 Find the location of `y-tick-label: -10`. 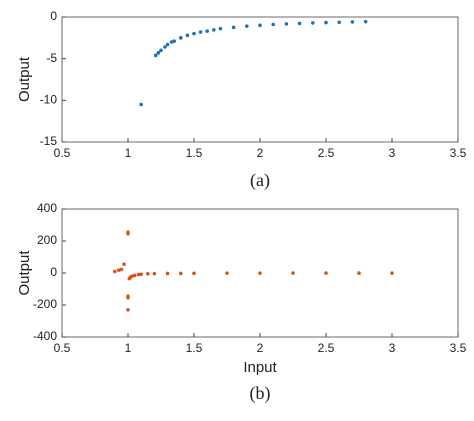

y-tick-label: -10 is located at coordinates (49, 100).